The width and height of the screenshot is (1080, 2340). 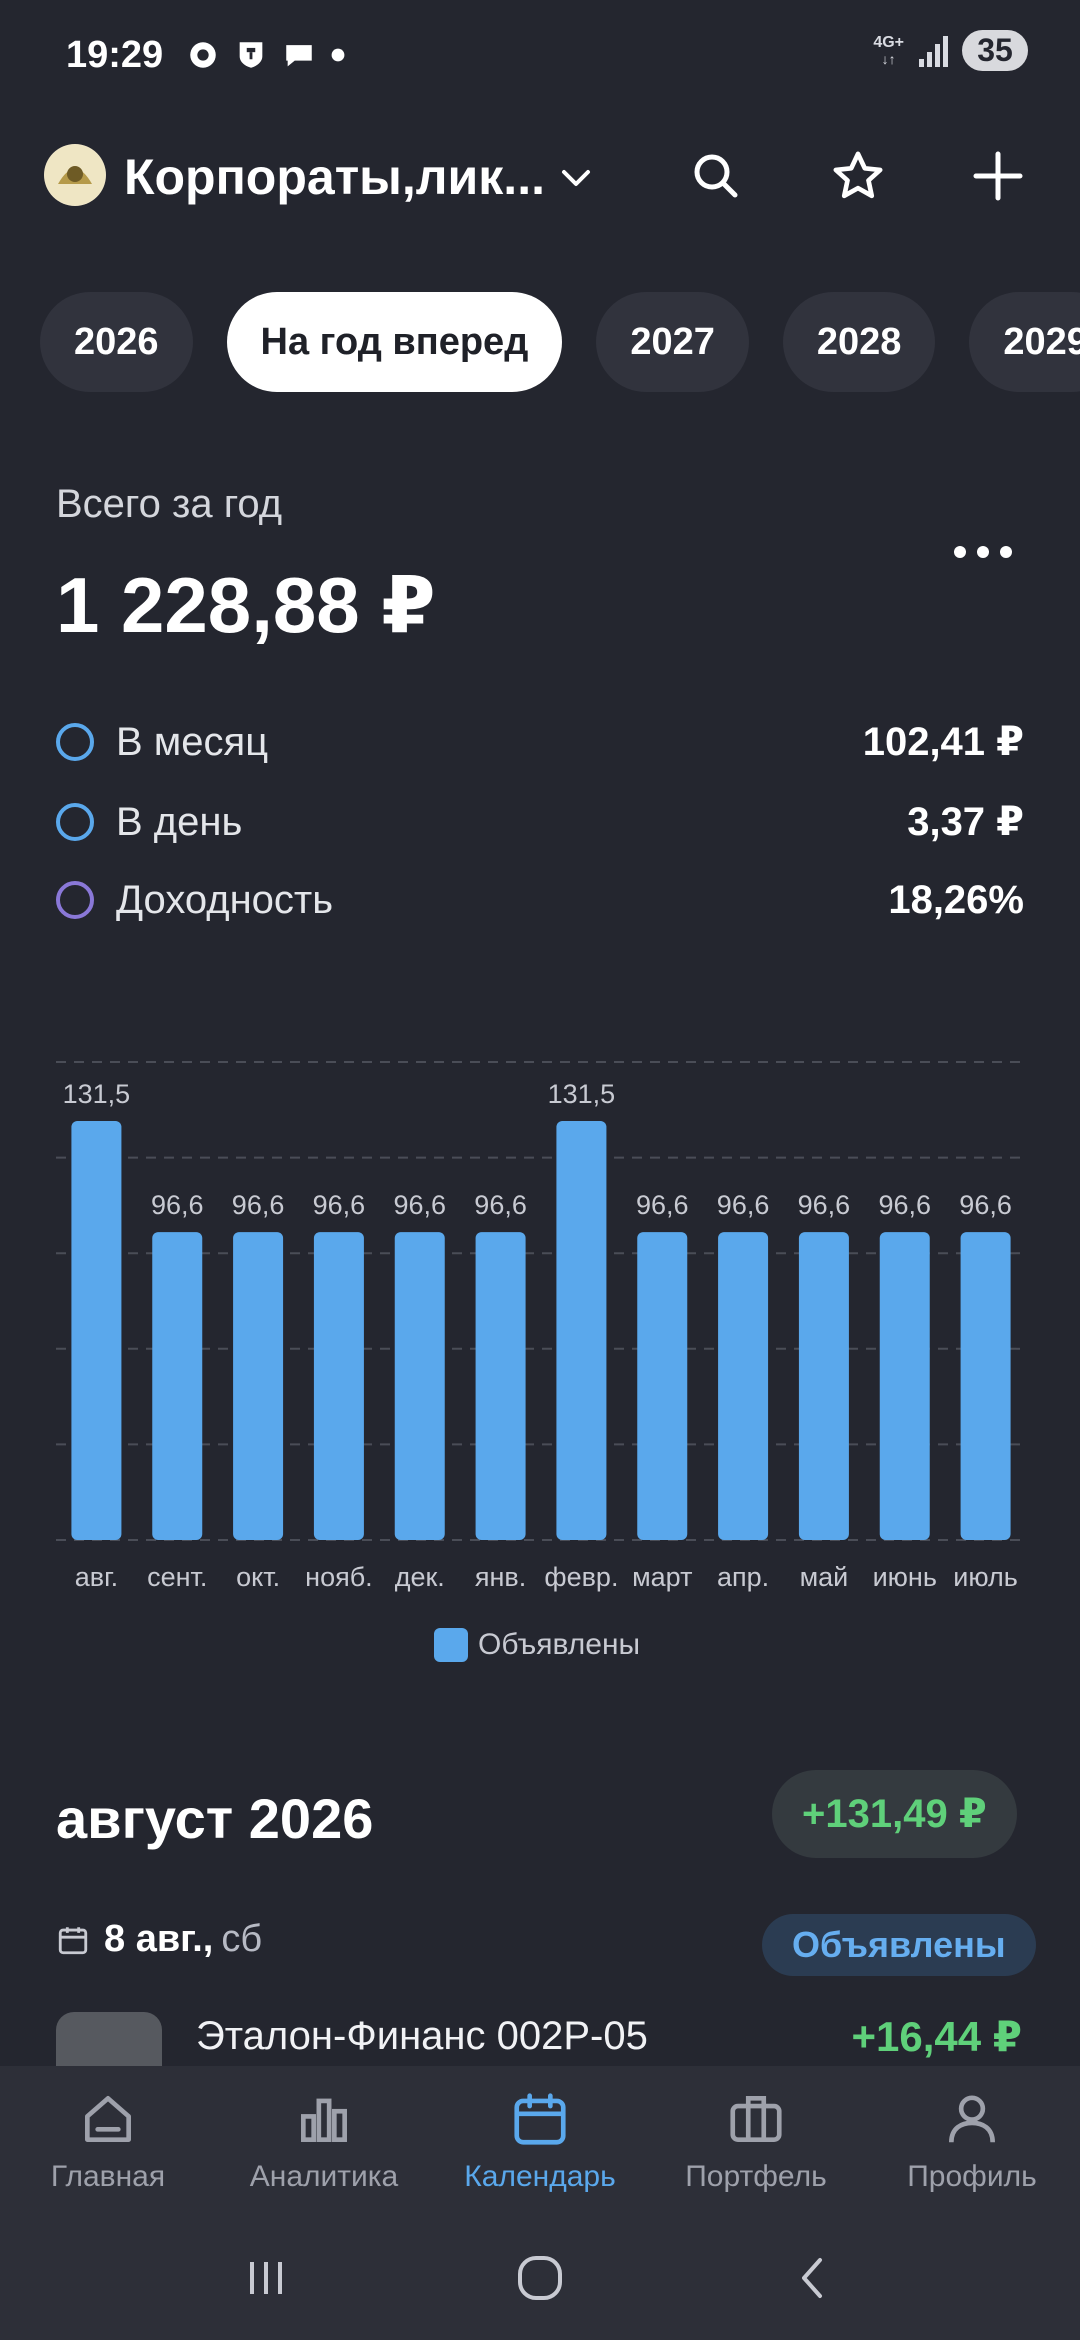 I want to click on nav-label: Профиль, so click(x=972, y=2176).